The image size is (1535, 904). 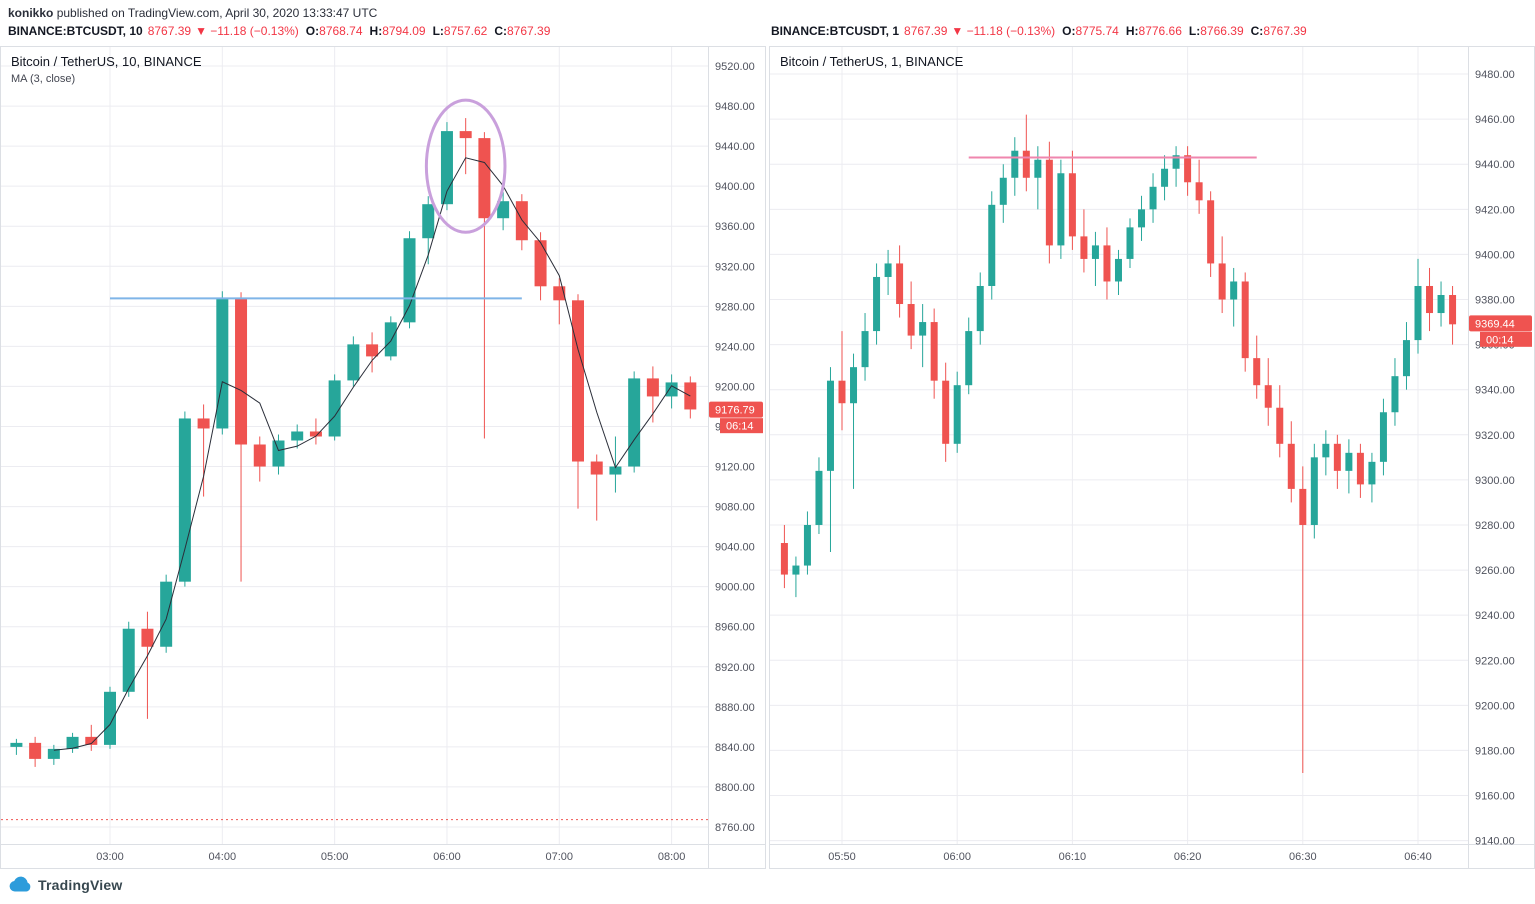 I want to click on price-tick-label: 8840.00, so click(x=735, y=748).